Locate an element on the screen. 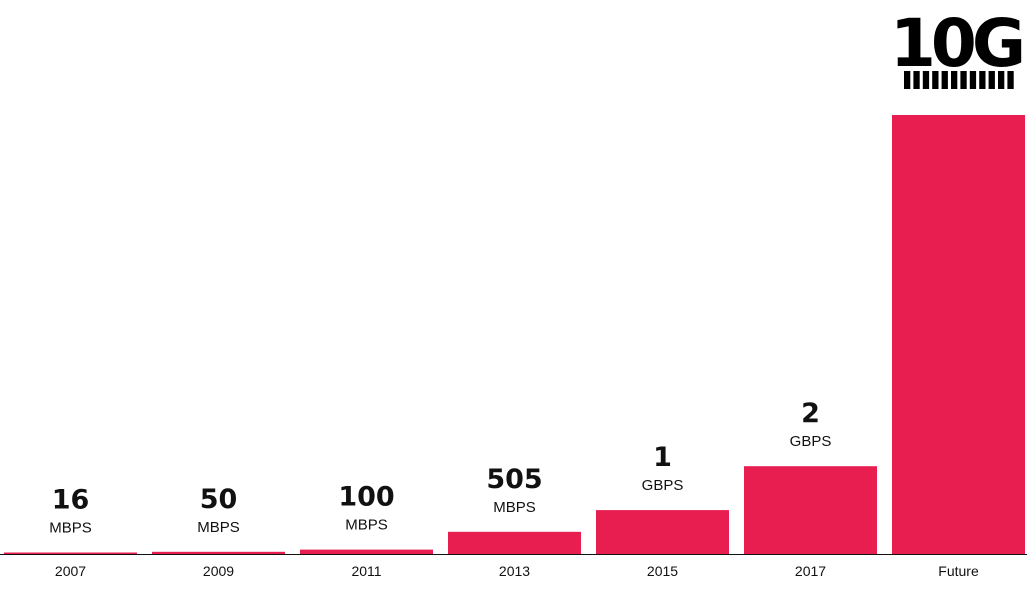 The image size is (1027, 591). x-tick-label: 2007 is located at coordinates (70, 571).